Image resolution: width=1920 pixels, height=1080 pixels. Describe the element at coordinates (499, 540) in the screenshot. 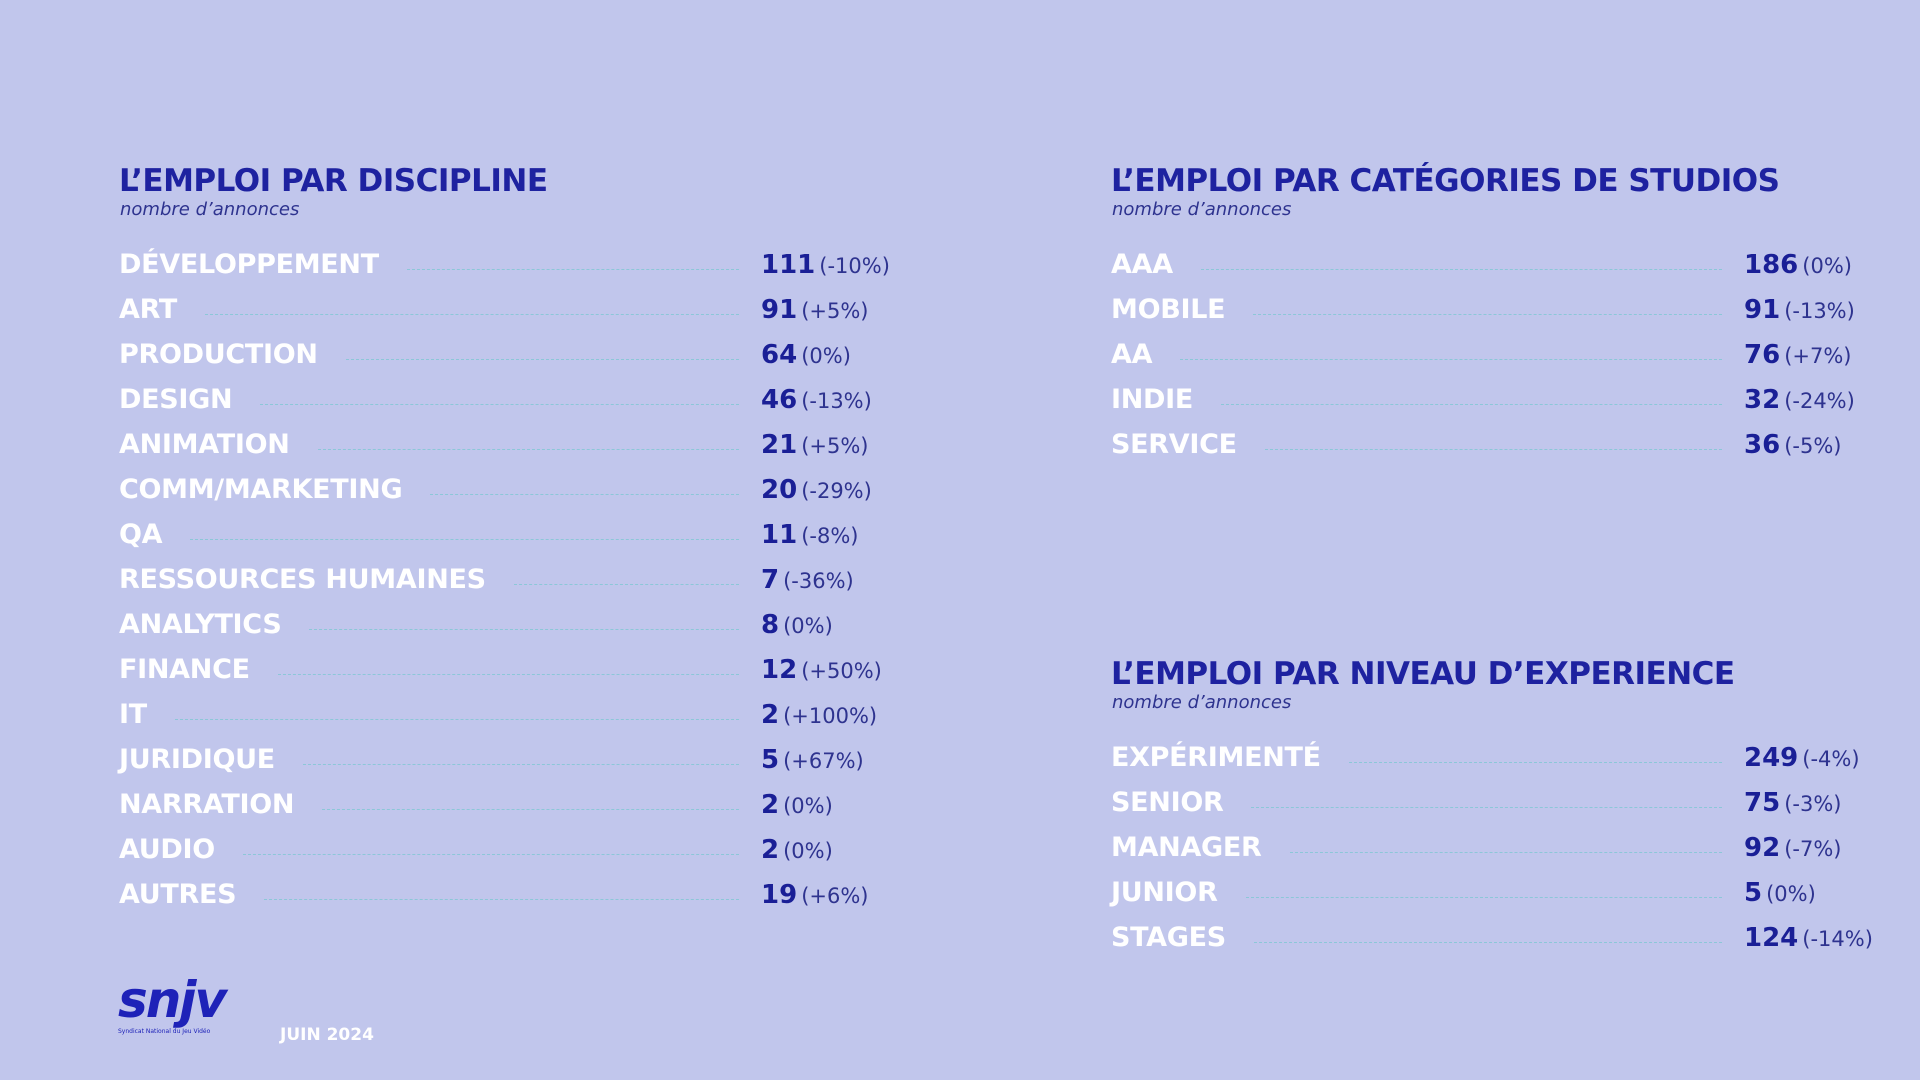

I see `table-row: QA 11 (-8%)` at that location.